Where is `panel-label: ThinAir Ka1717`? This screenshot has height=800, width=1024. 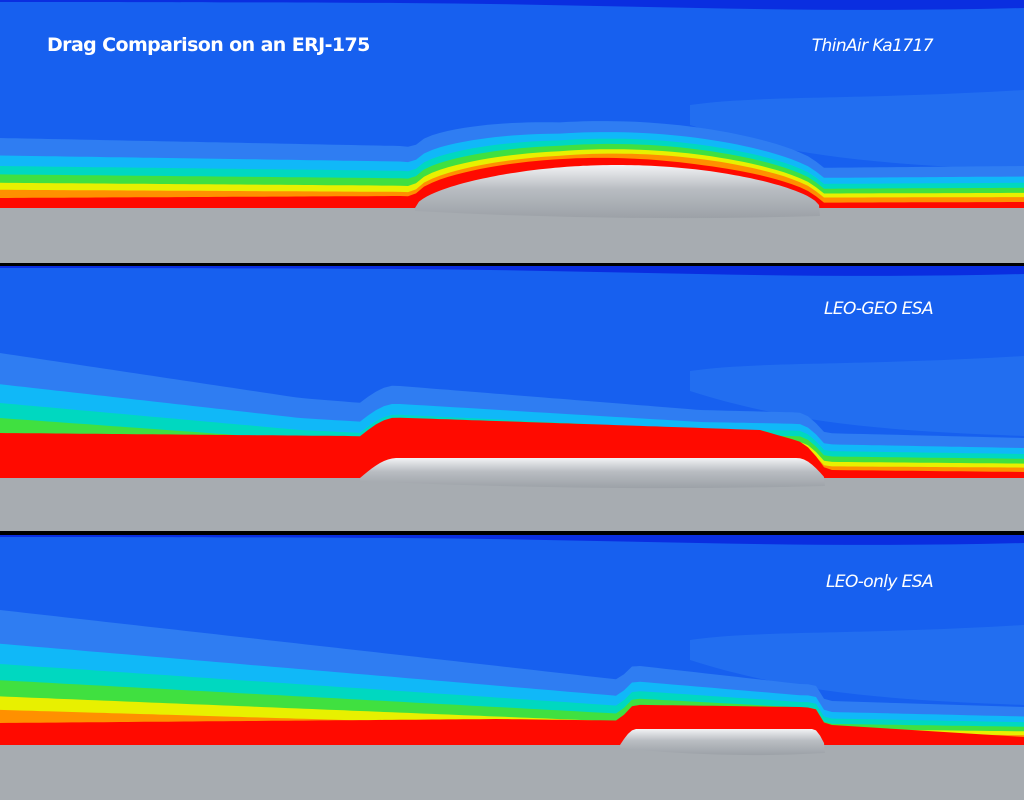 panel-label: ThinAir Ka1717 is located at coordinates (873, 46).